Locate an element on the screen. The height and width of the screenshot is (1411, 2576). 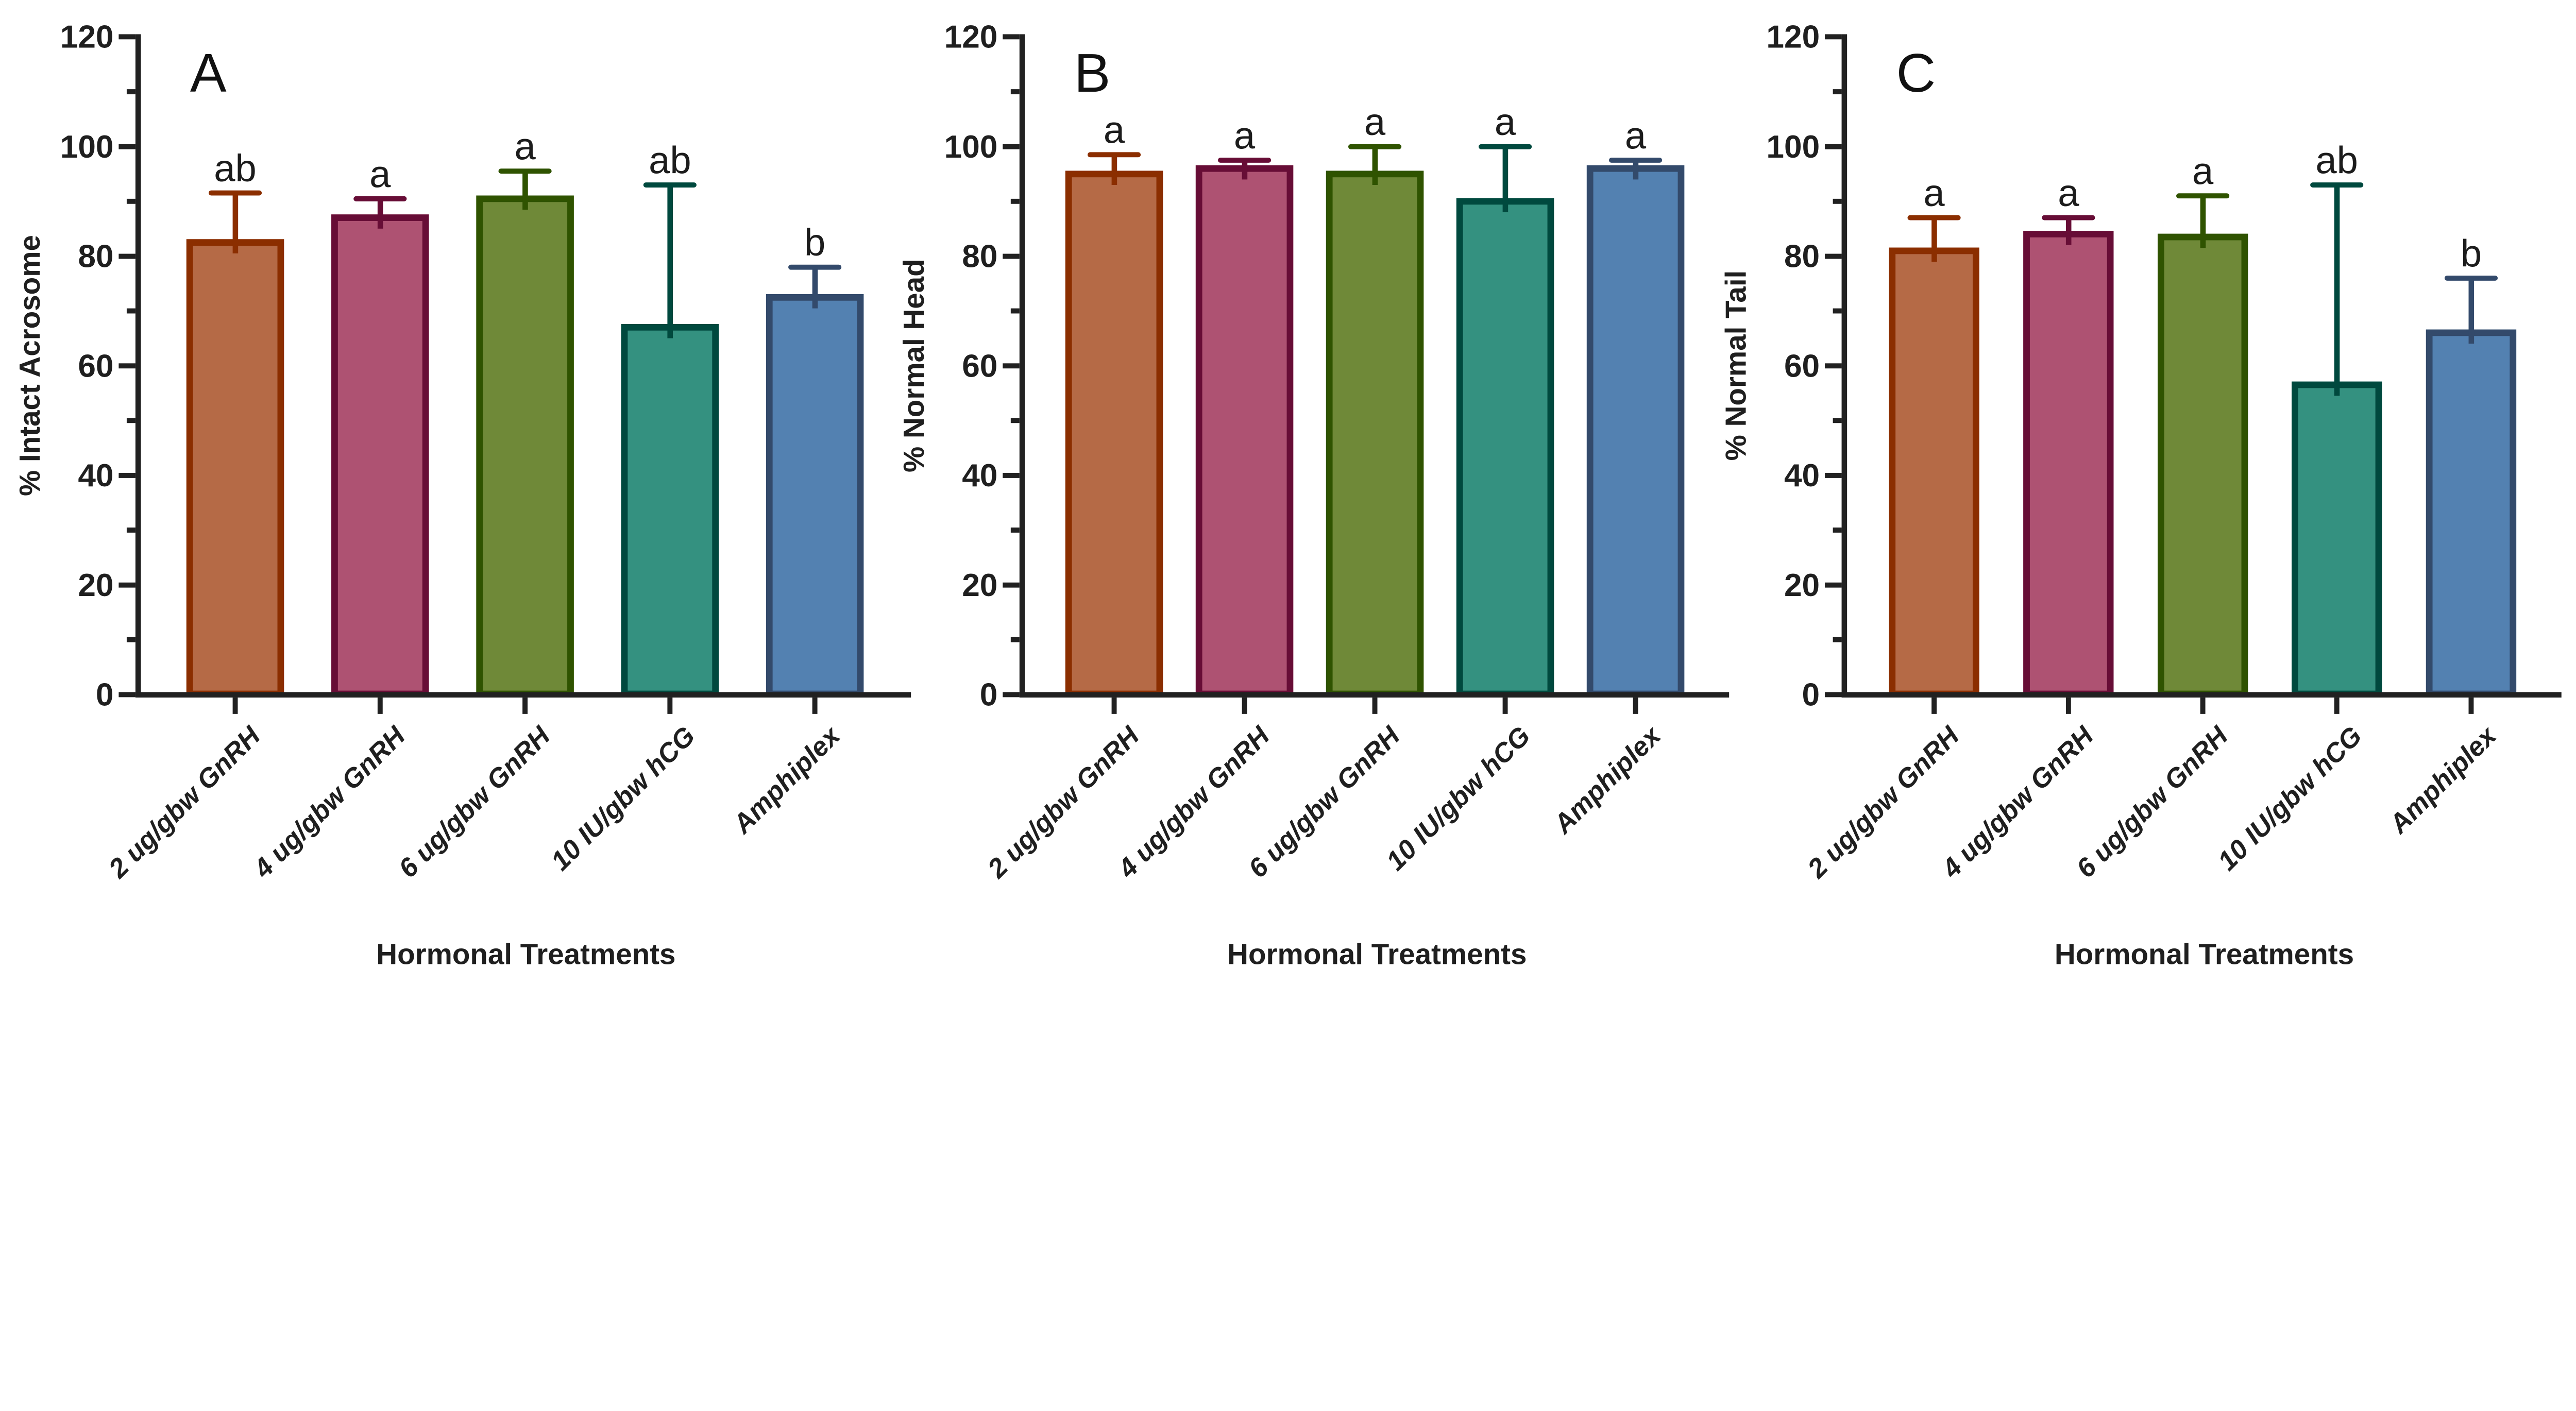
x-category-label: 6 ug/gbw GnRH is located at coordinates (474, 802).